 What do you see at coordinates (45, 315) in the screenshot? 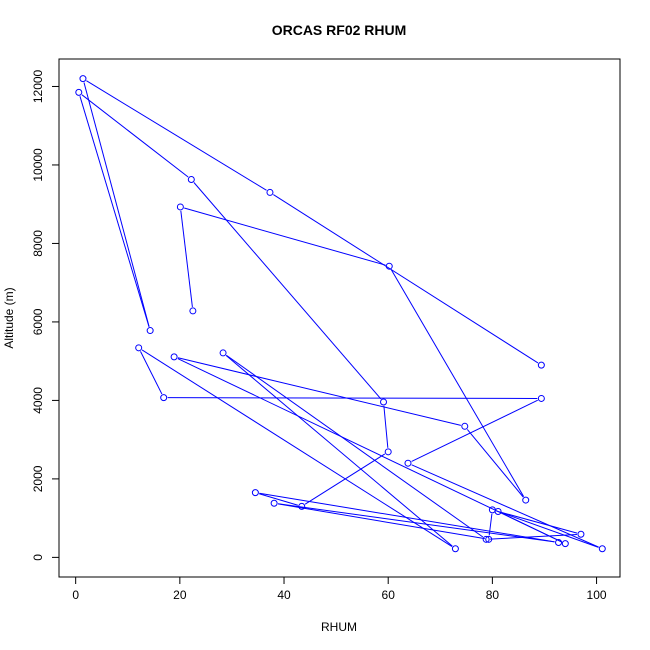
I see `y-axis: 0 2000 4000 6000 8000 10000 12000` at bounding box center [45, 315].